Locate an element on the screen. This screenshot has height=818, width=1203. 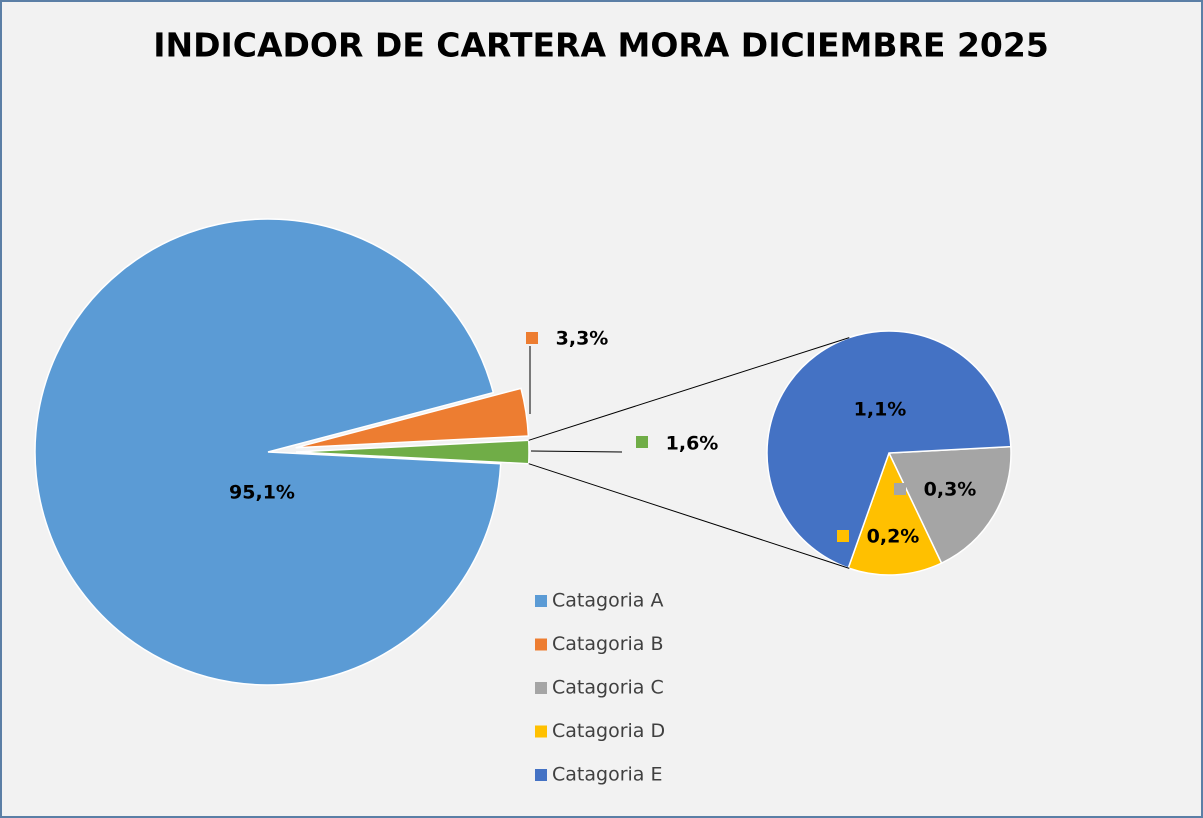
leader-line is located at coordinates (576, 451).